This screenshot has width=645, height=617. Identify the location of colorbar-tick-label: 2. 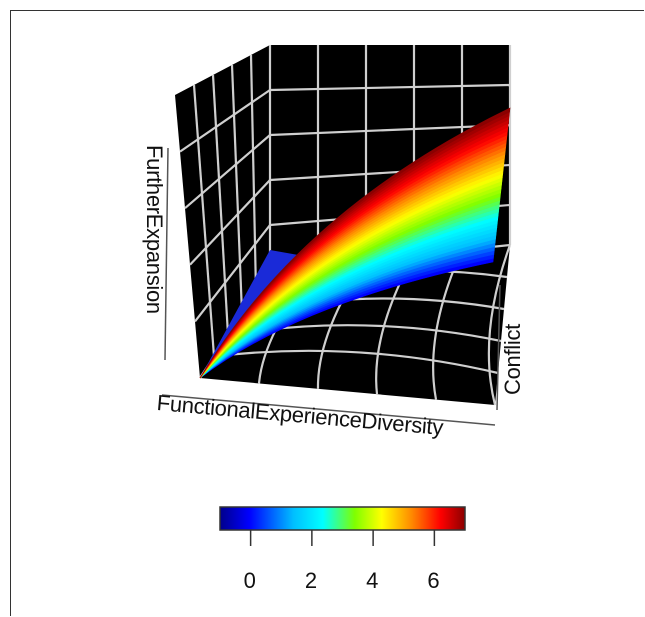
(311, 580).